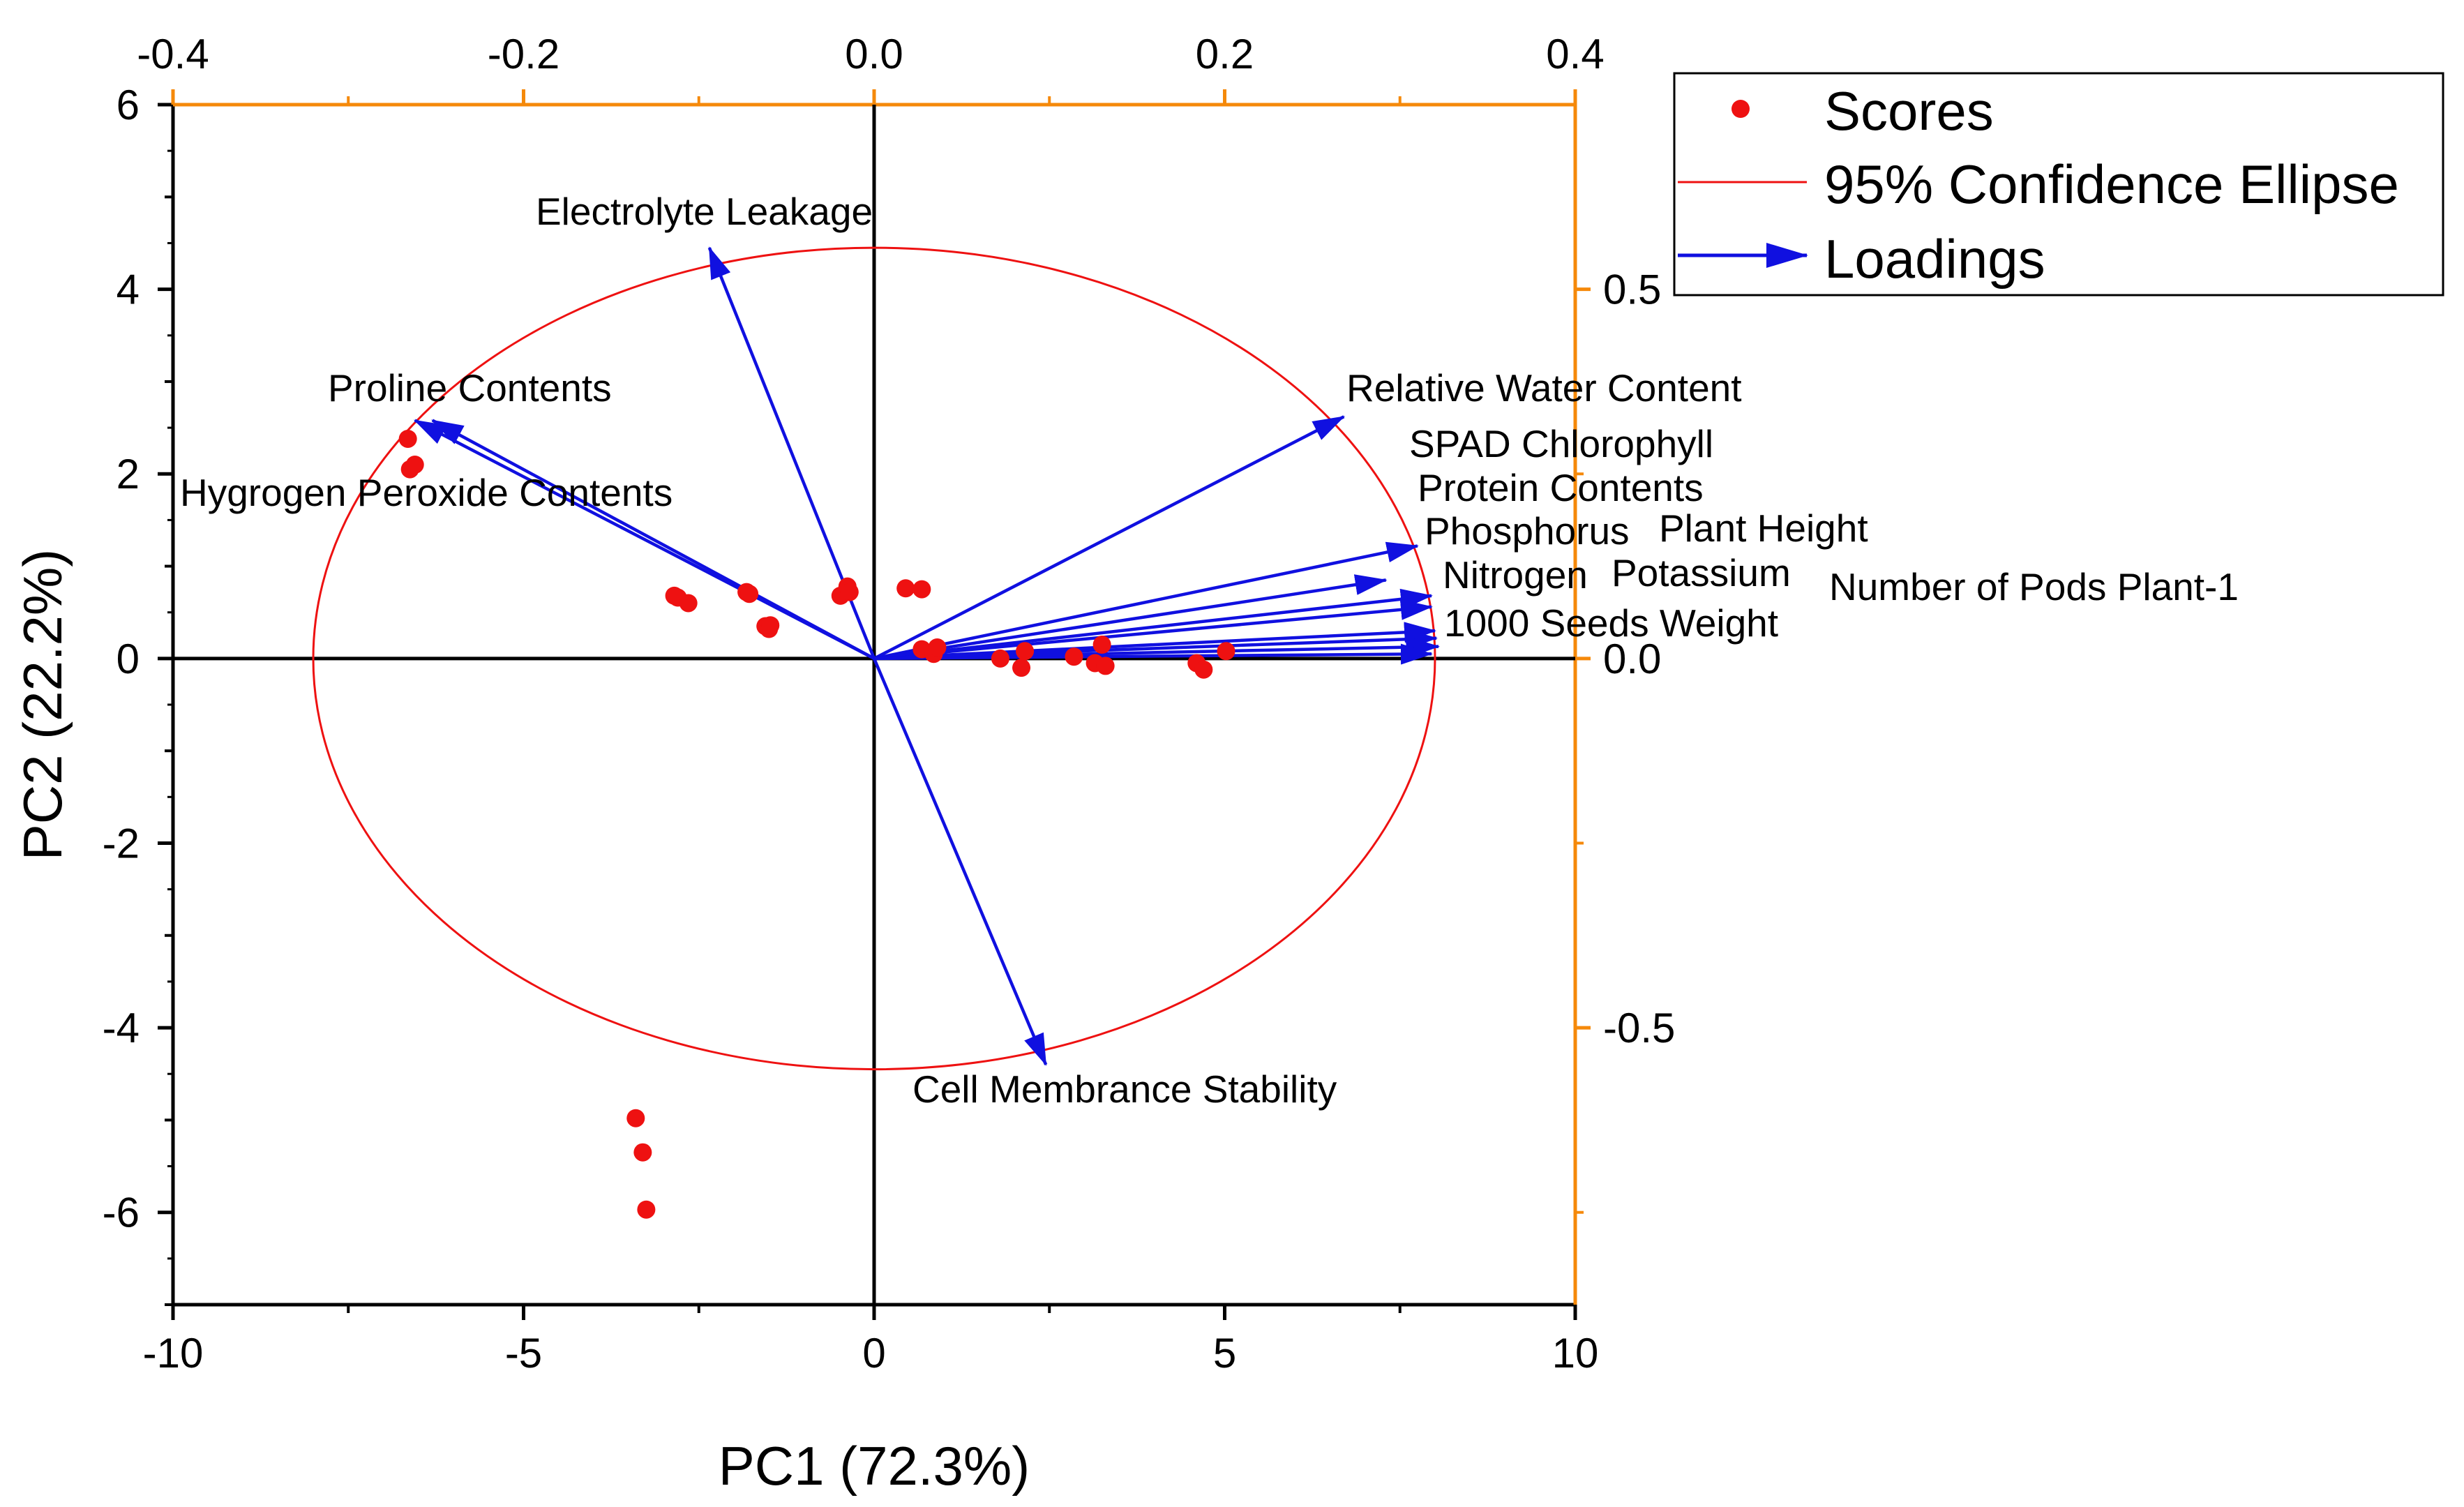  Describe the element at coordinates (121, 1028) in the screenshot. I see `y-tick-label: -4` at that location.